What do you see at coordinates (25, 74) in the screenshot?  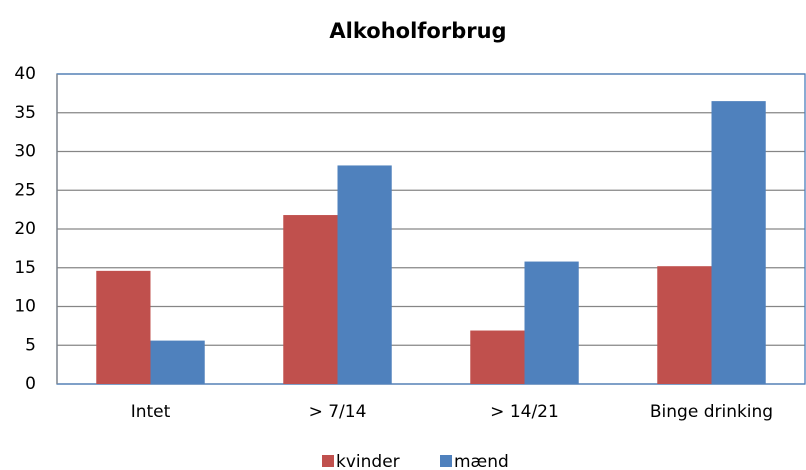 I see `y-tick-label: 40` at bounding box center [25, 74].